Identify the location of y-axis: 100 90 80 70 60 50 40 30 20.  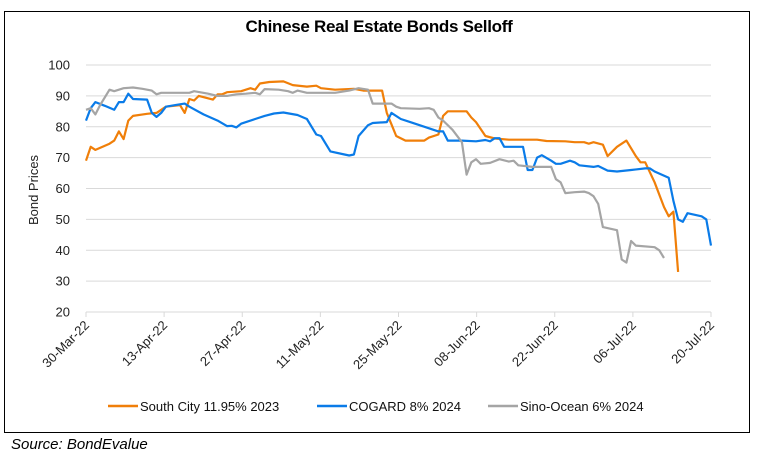
(59, 189).